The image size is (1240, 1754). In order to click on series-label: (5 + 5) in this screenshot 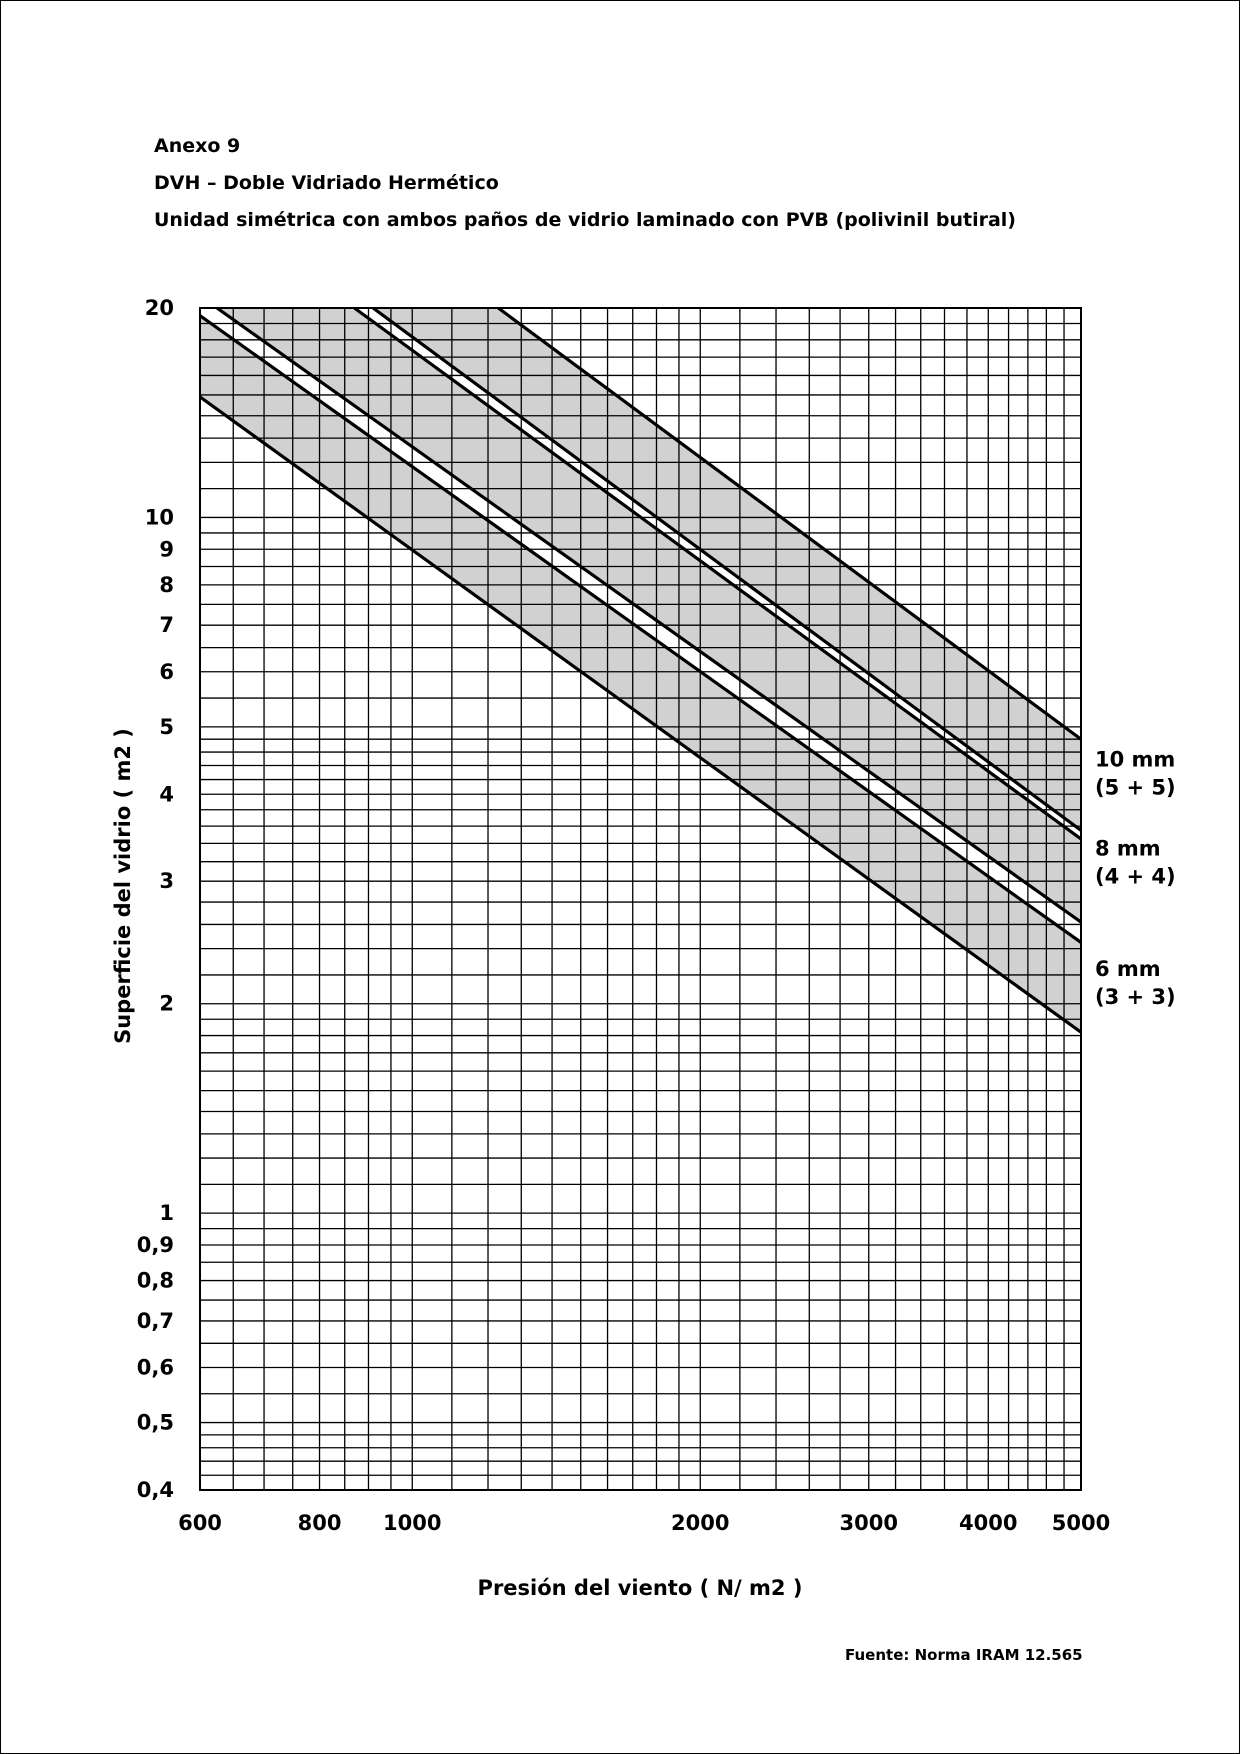, I will do `click(1135, 787)`.